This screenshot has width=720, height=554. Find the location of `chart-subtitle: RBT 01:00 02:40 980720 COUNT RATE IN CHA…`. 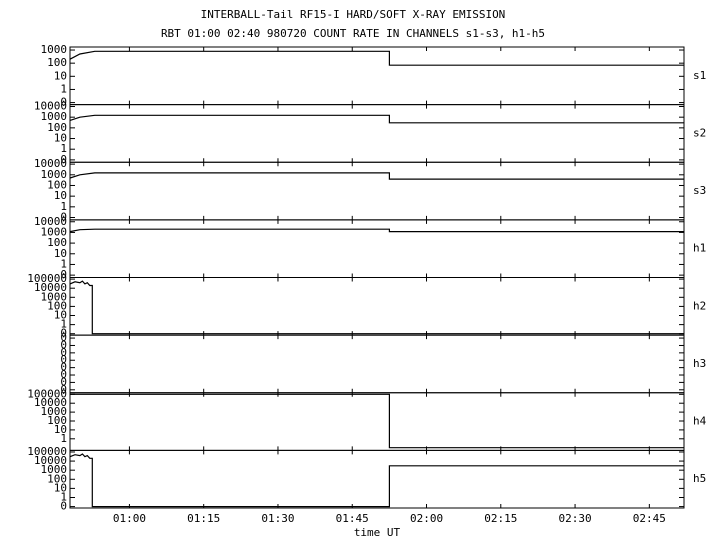

chart-subtitle: RBT 01:00 02:40 980720 COUNT RATE IN CHA… is located at coordinates (353, 33).